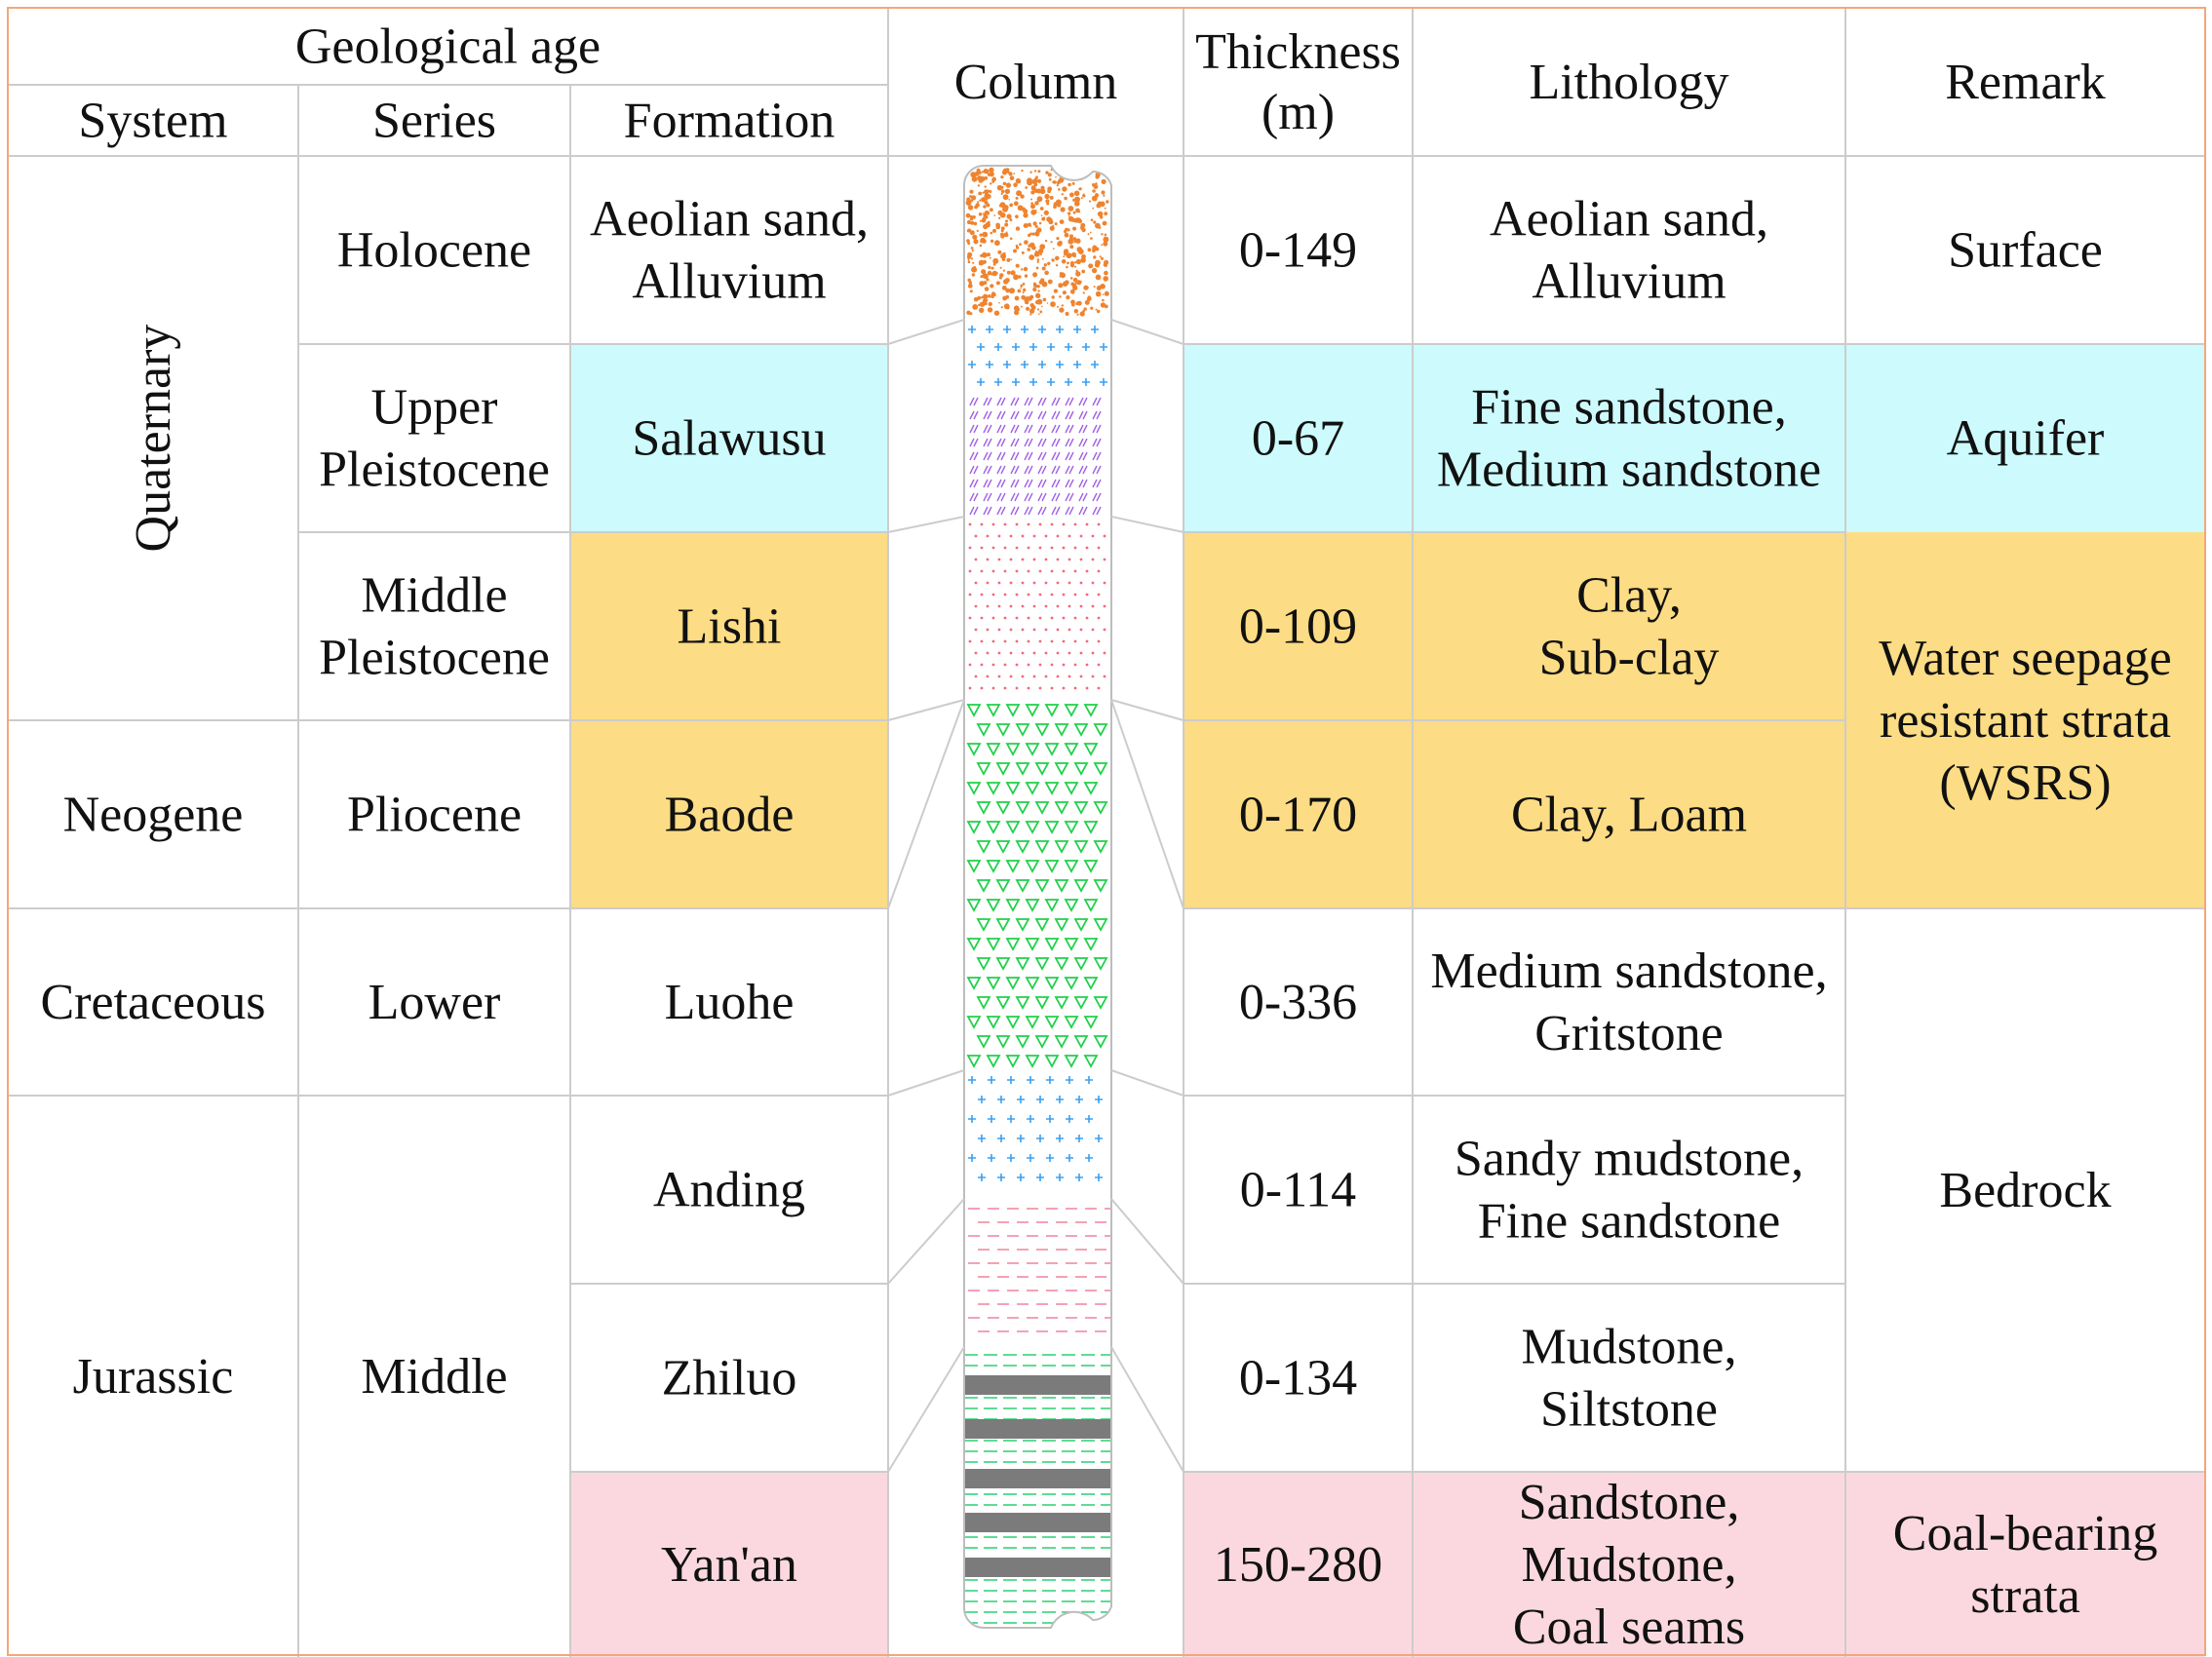 This screenshot has width=2212, height=1657. What do you see at coordinates (2025, 721) in the screenshot?
I see `remark-wsrs: Water seepage resistant strata (WSRS)` at bounding box center [2025, 721].